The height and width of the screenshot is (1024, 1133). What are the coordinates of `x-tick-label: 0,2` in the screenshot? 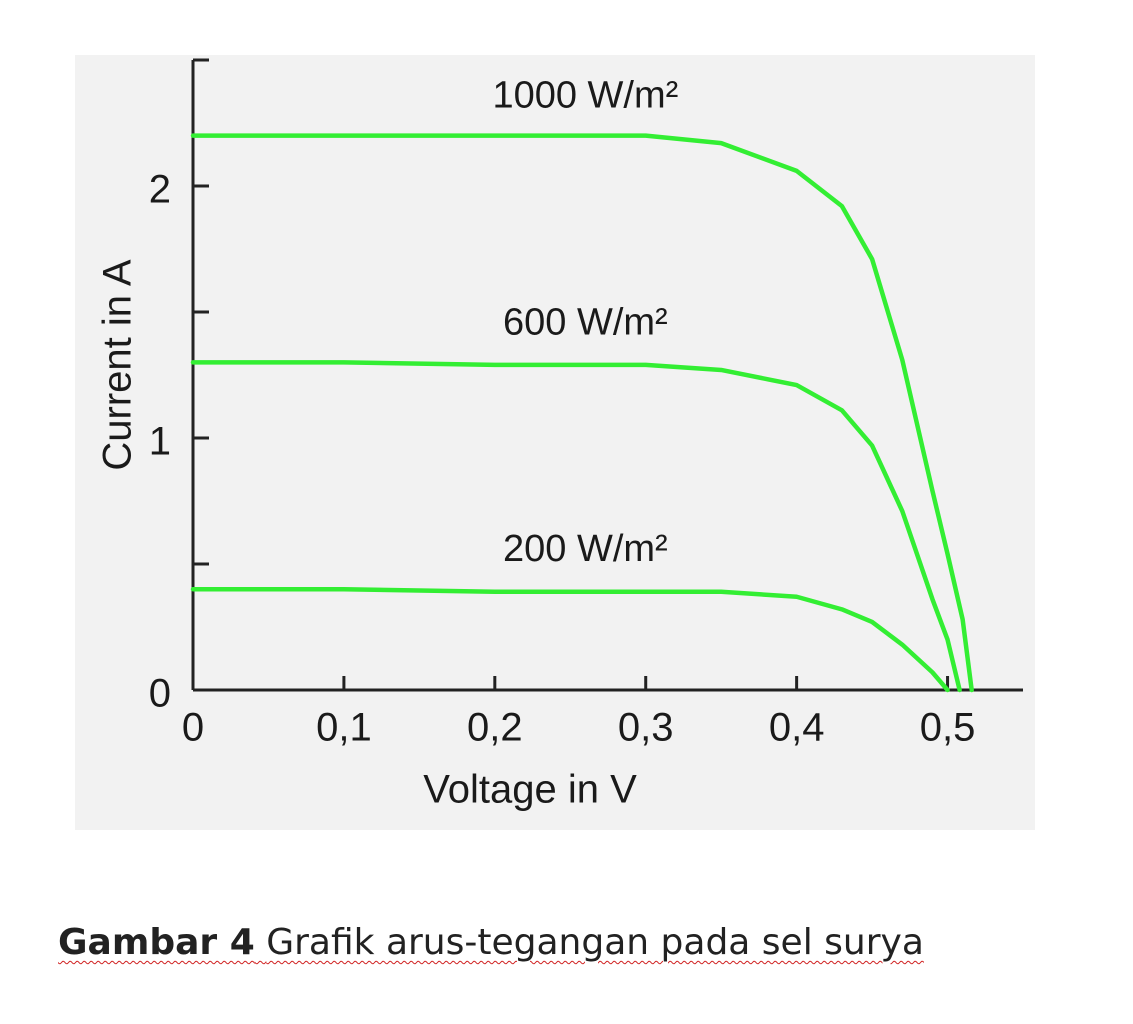 It's located at (495, 728).